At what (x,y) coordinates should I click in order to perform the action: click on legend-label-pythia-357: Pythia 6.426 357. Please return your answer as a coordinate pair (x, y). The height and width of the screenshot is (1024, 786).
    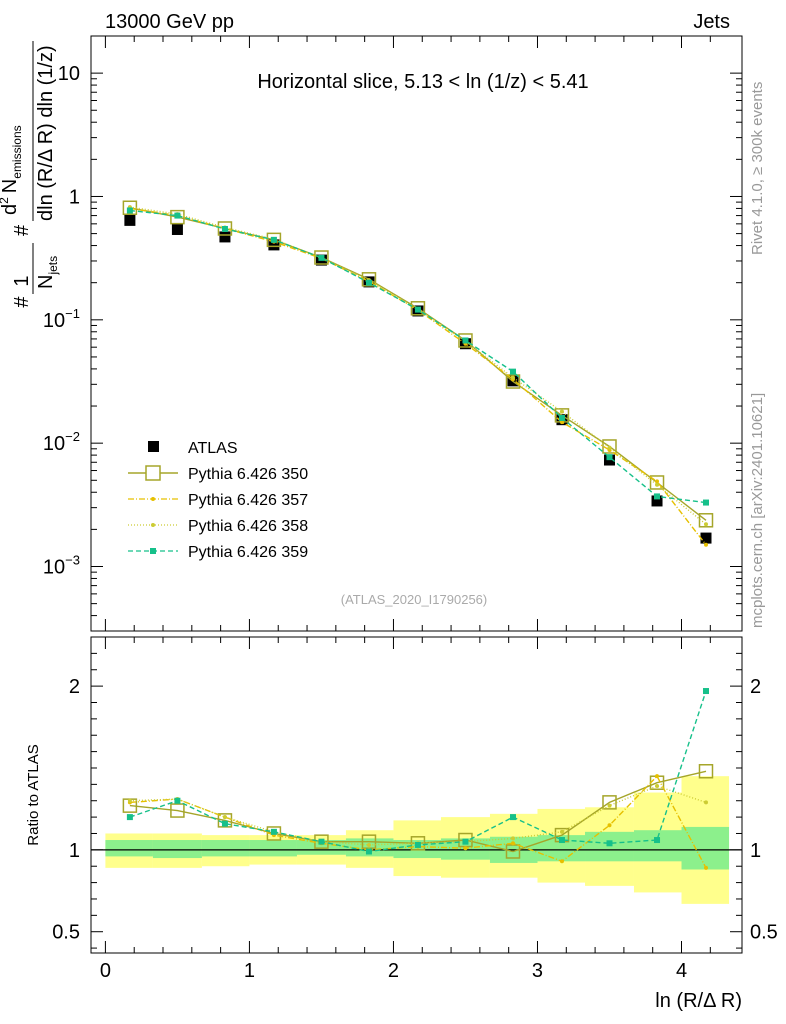
    Looking at the image, I should click on (248, 500).